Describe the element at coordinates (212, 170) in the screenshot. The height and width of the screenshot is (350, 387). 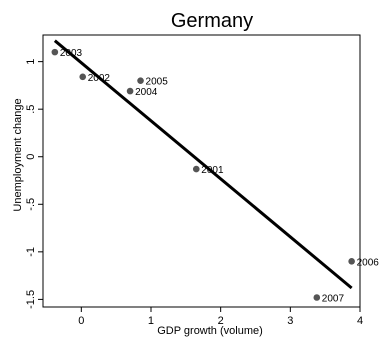
I see `point-label-2001: 2001` at that location.